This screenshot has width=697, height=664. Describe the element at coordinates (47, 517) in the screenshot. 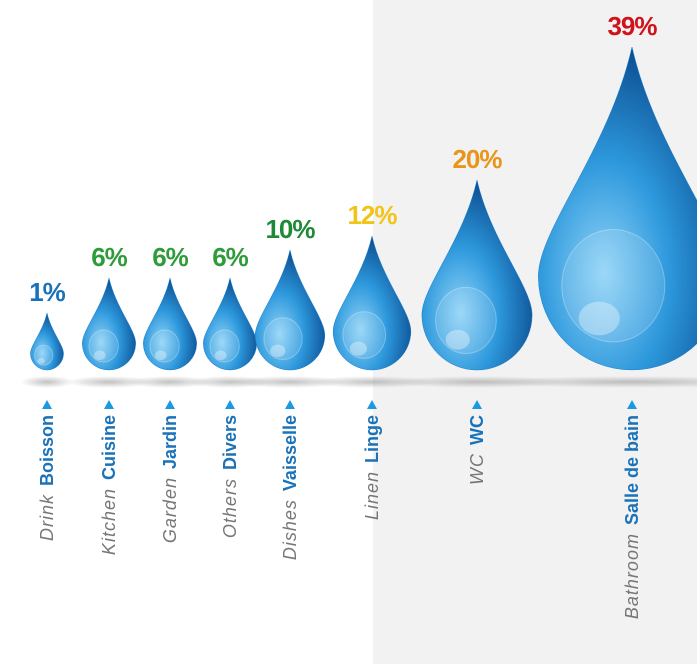

I see `english-label: Drink` at that location.